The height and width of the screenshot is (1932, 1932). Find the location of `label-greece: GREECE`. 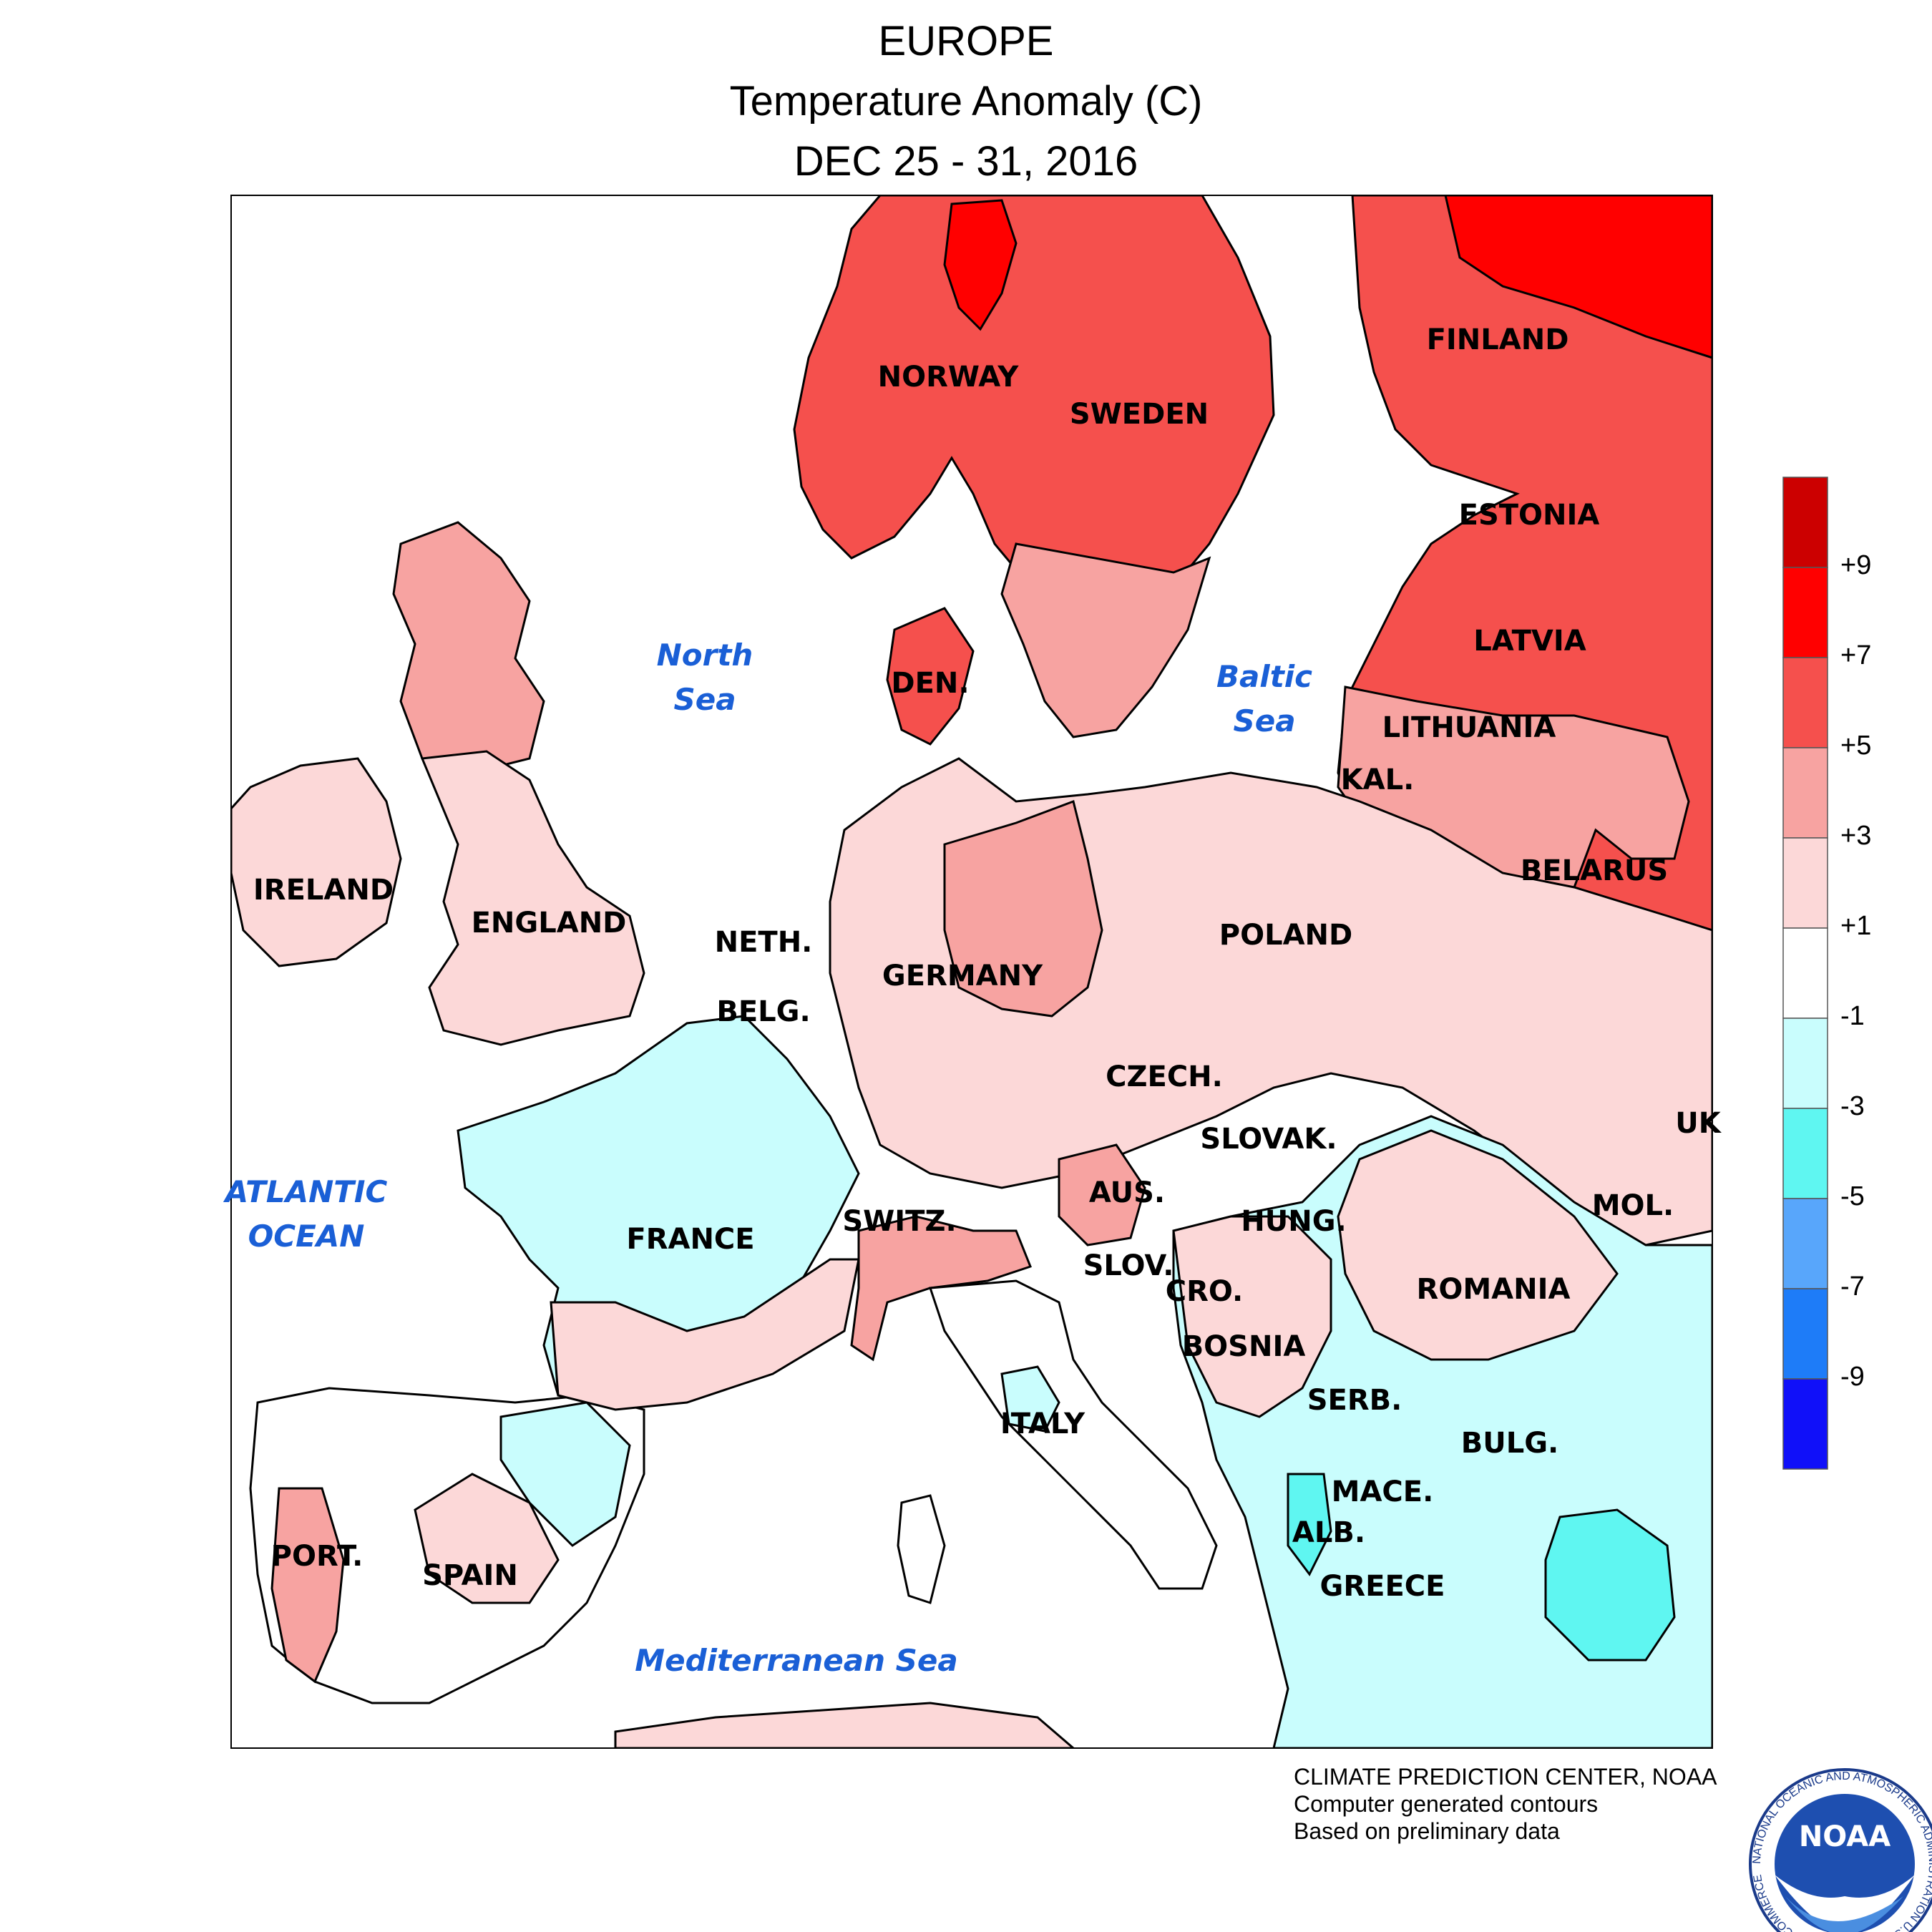

label-greece: GREECE is located at coordinates (1382, 1586).